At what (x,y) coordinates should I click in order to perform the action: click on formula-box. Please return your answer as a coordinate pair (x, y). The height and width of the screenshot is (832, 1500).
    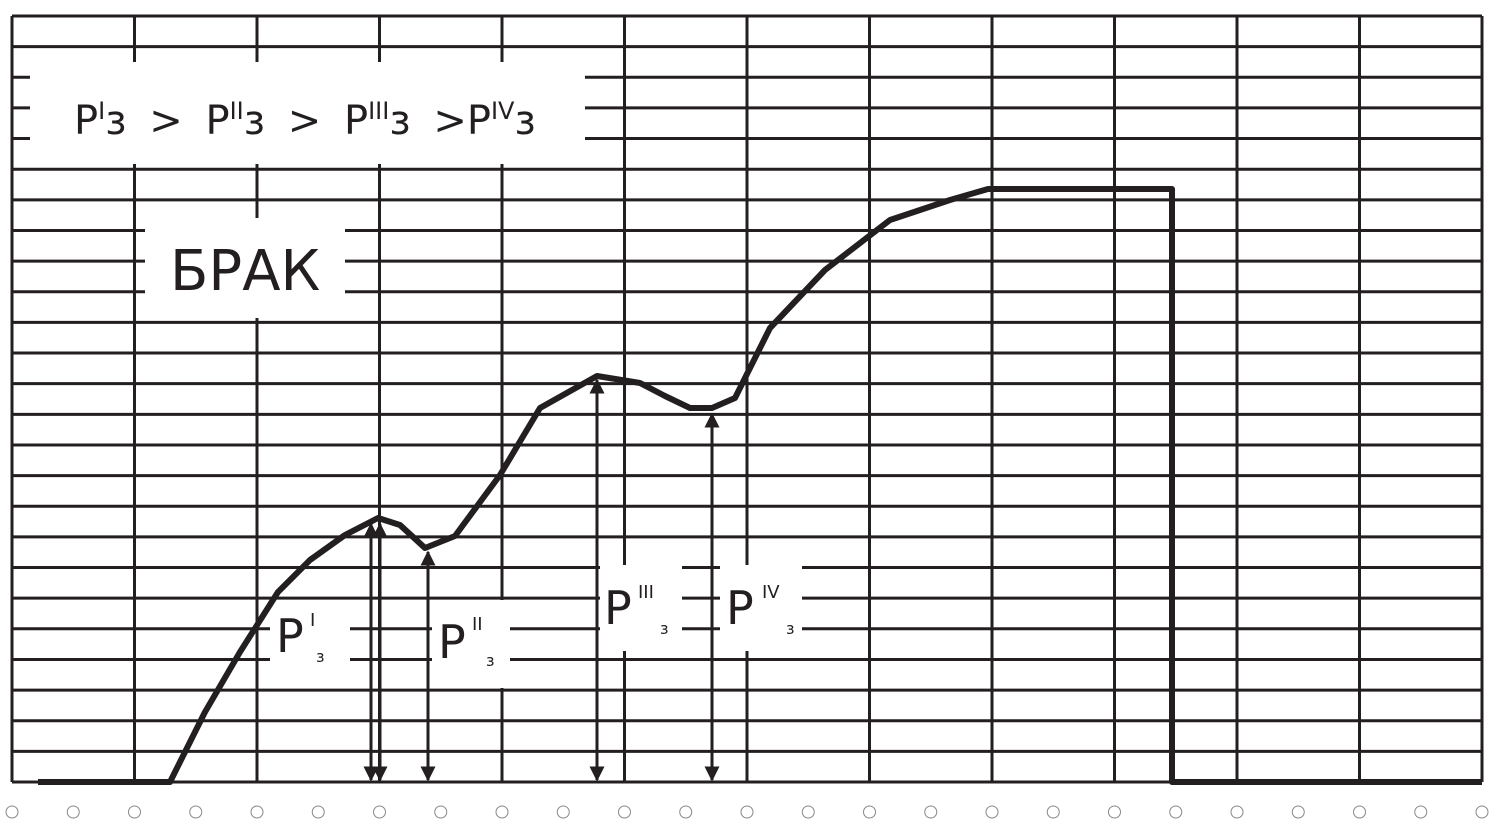
    Looking at the image, I should click on (307, 113).